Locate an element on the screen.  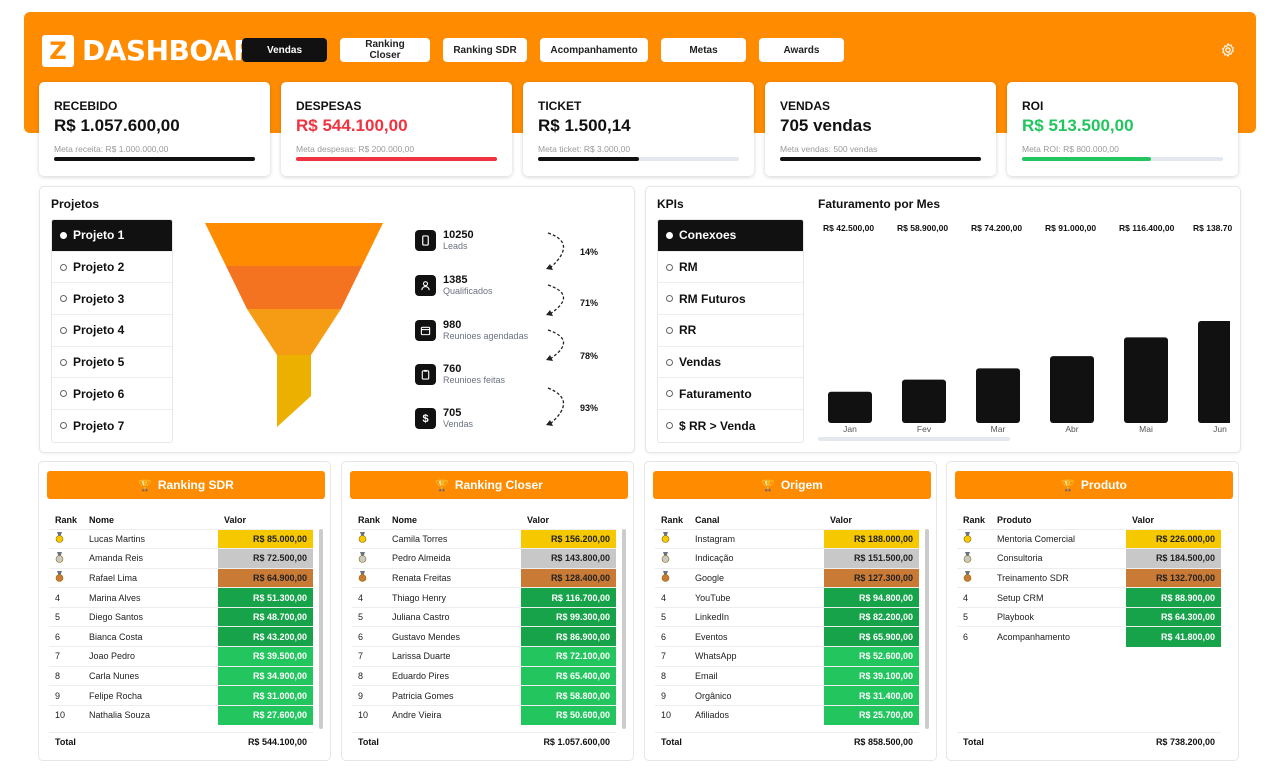
table-row: 5 Diego Santos R$ 48.700,00 is located at coordinates (181, 616).